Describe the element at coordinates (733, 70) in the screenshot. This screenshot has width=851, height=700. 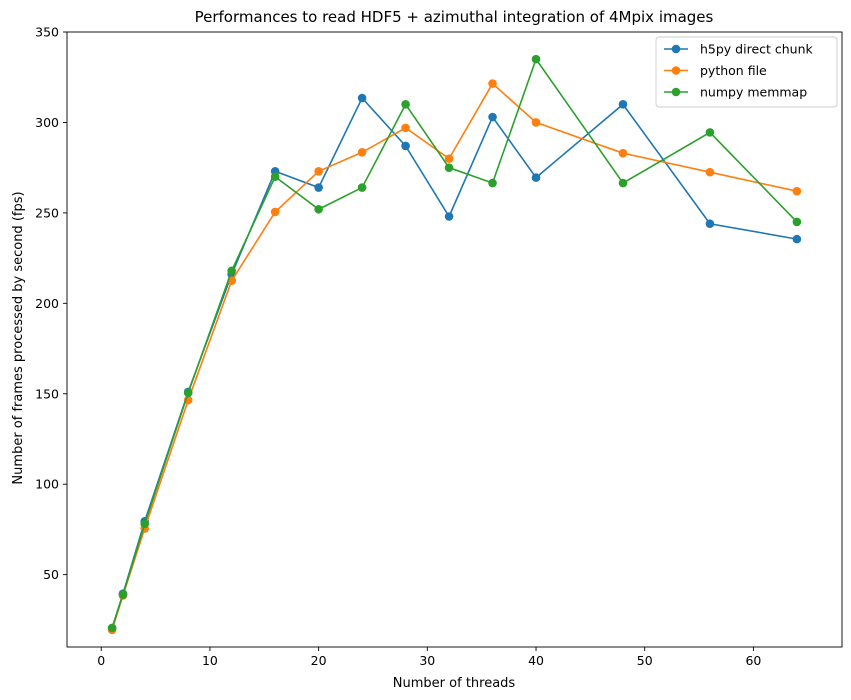
I see `legend-label-python-file: python file` at that location.